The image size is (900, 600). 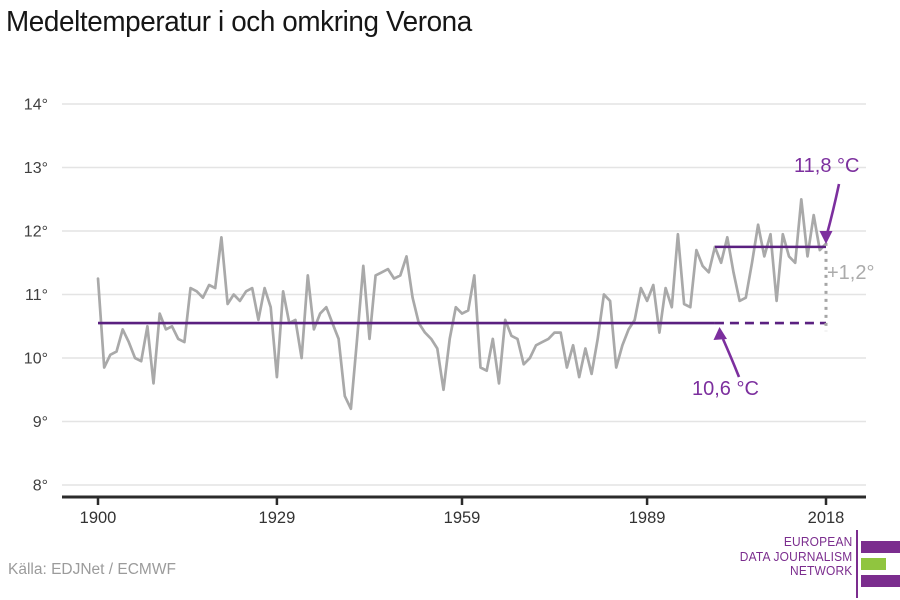 I want to click on logo-line-3: NETWORK, so click(x=820, y=570).